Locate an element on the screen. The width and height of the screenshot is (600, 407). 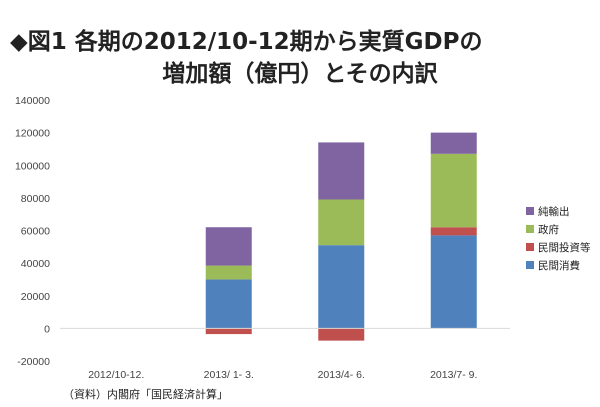
y-tick-label: -20000 is located at coordinates (33, 362).